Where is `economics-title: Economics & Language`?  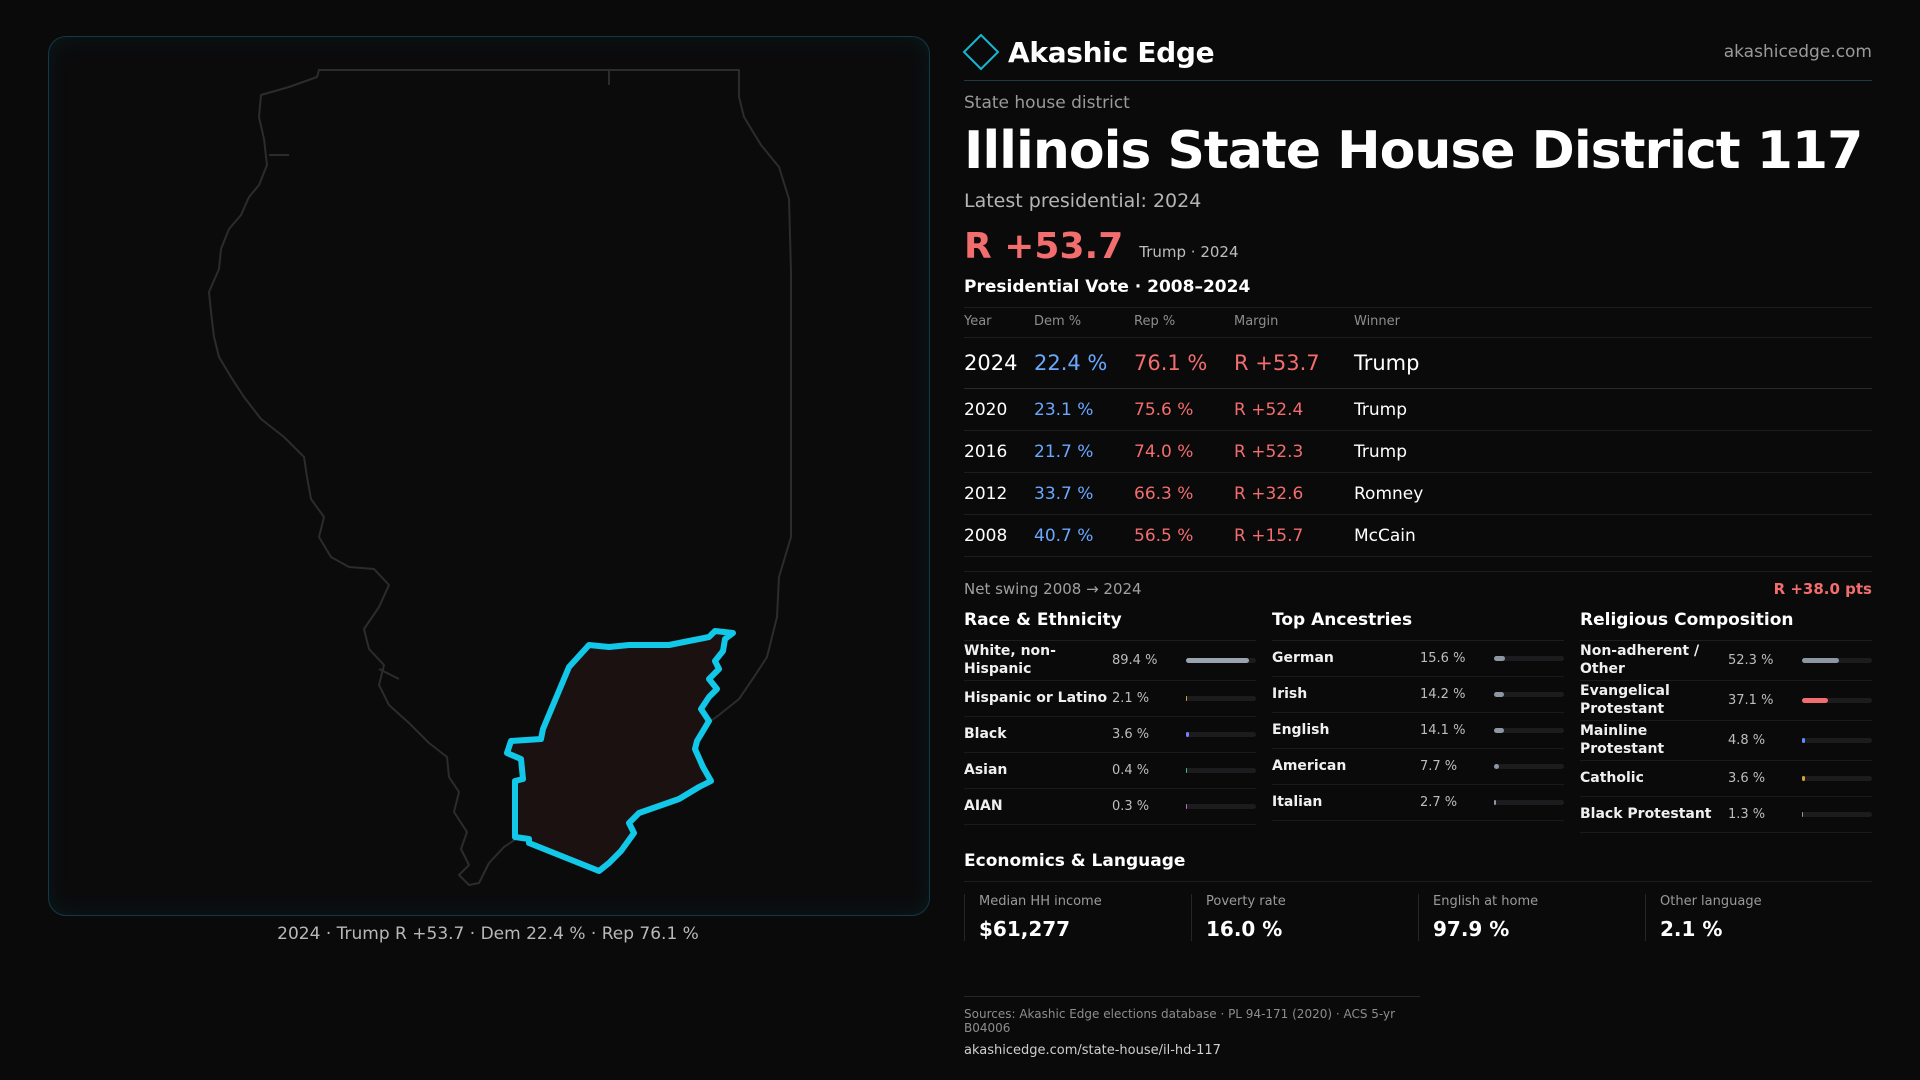
economics-title: Economics & Language is located at coordinates (1418, 867).